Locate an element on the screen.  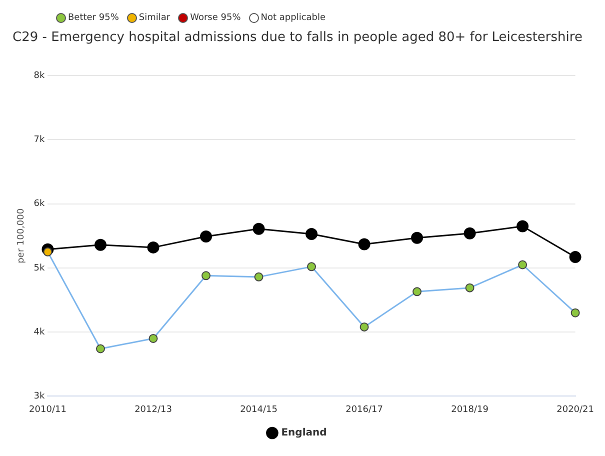
y-tick-label: 3k is located at coordinates (40, 397).